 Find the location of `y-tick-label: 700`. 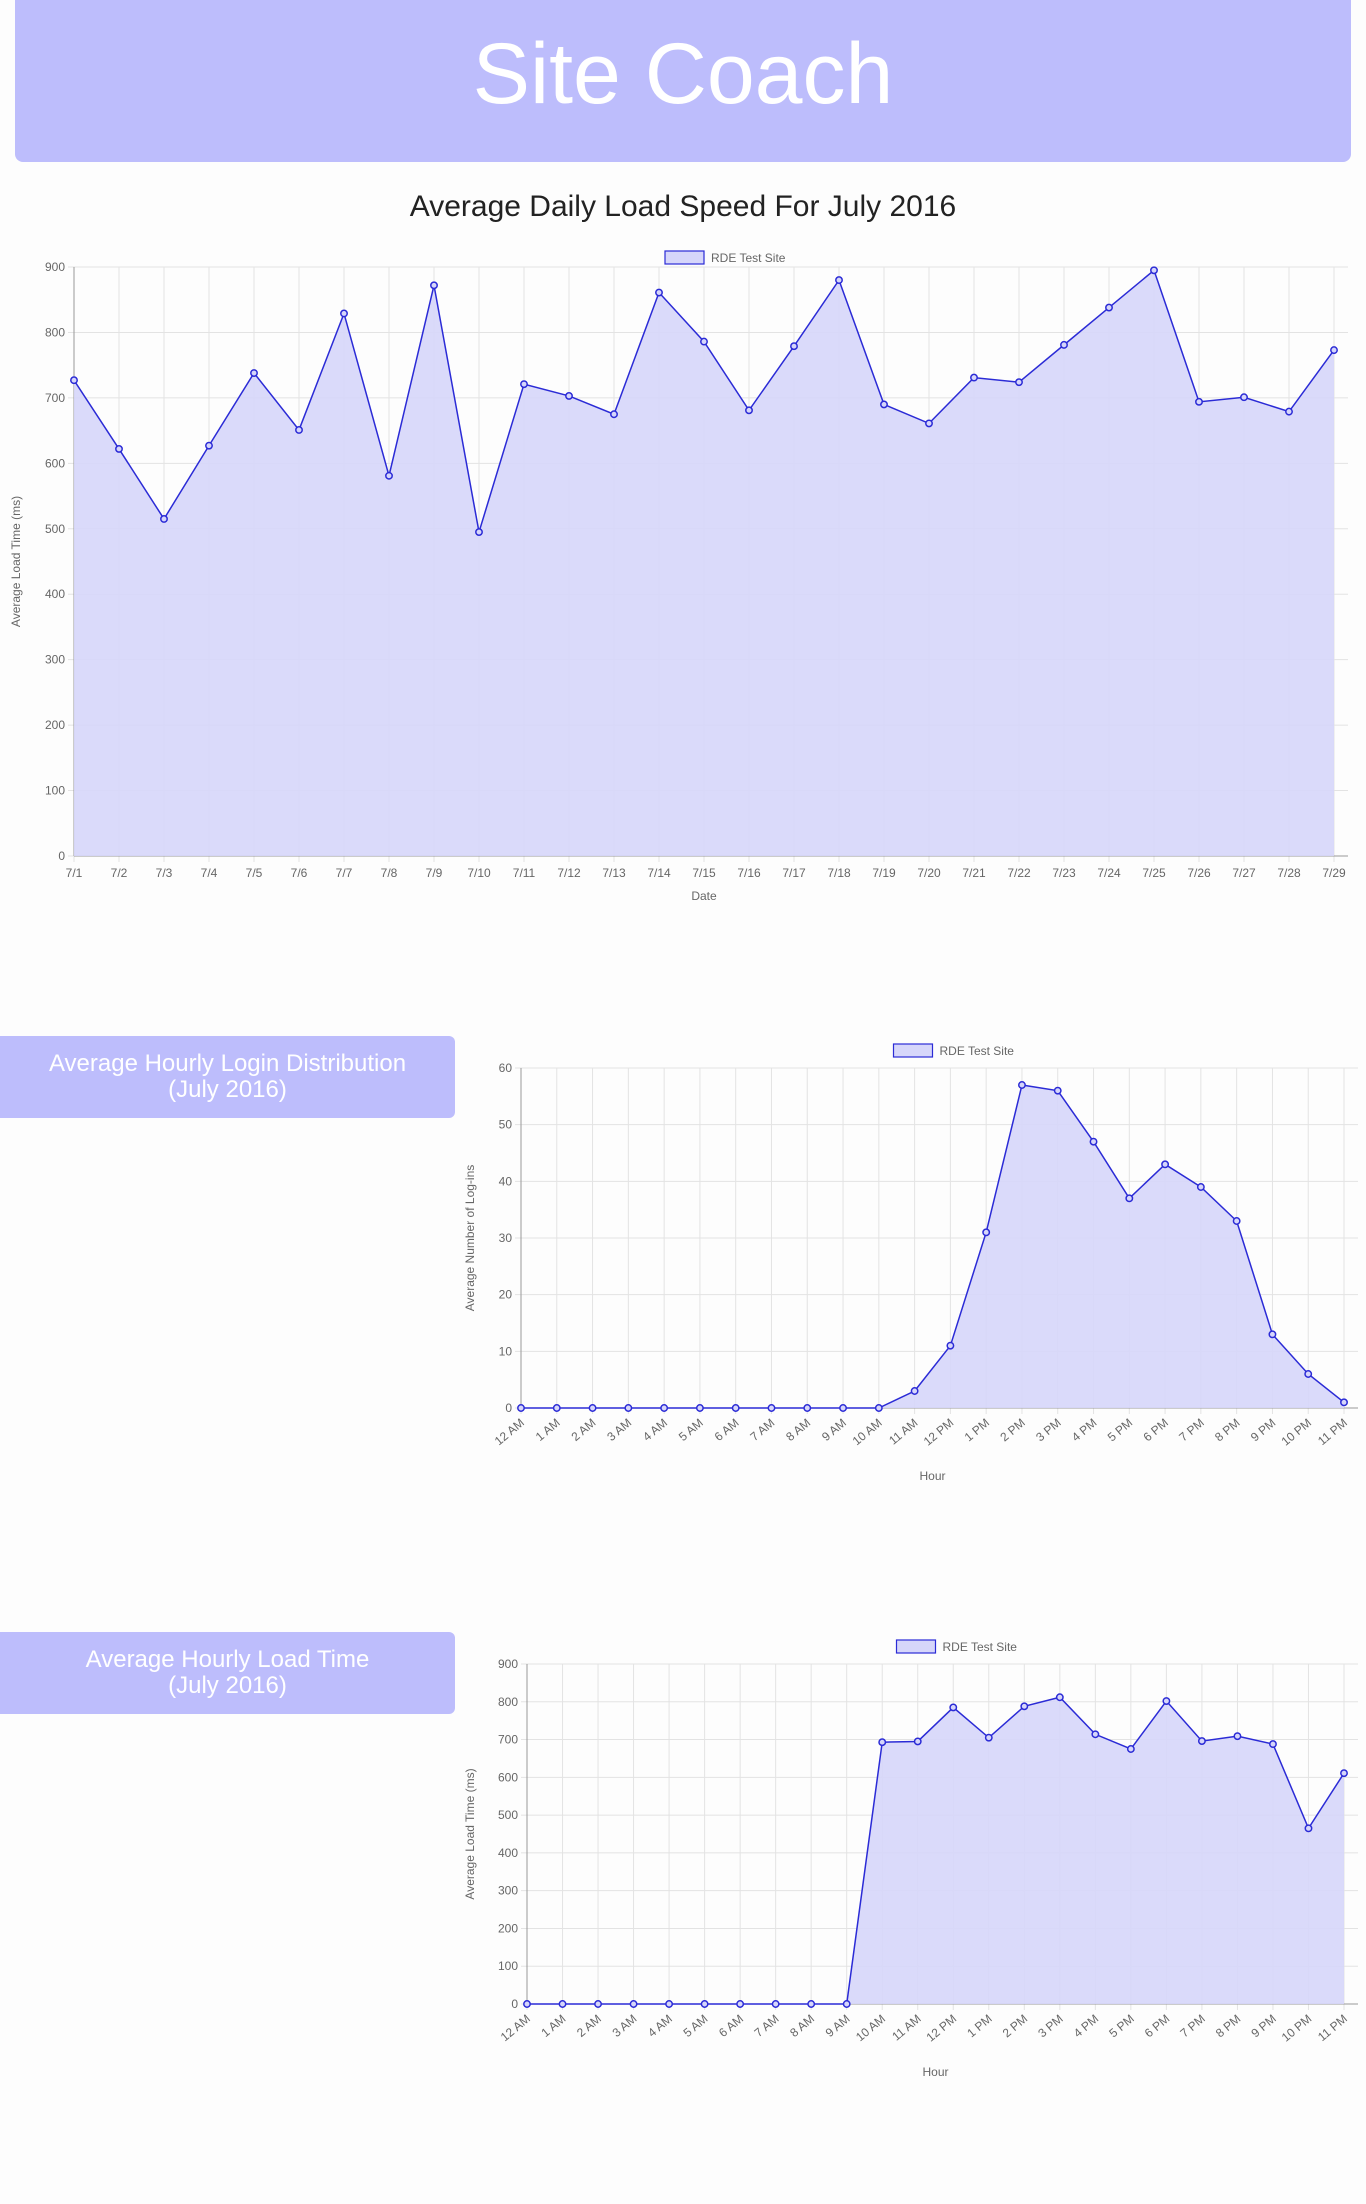

y-tick-label: 700 is located at coordinates (55, 398).